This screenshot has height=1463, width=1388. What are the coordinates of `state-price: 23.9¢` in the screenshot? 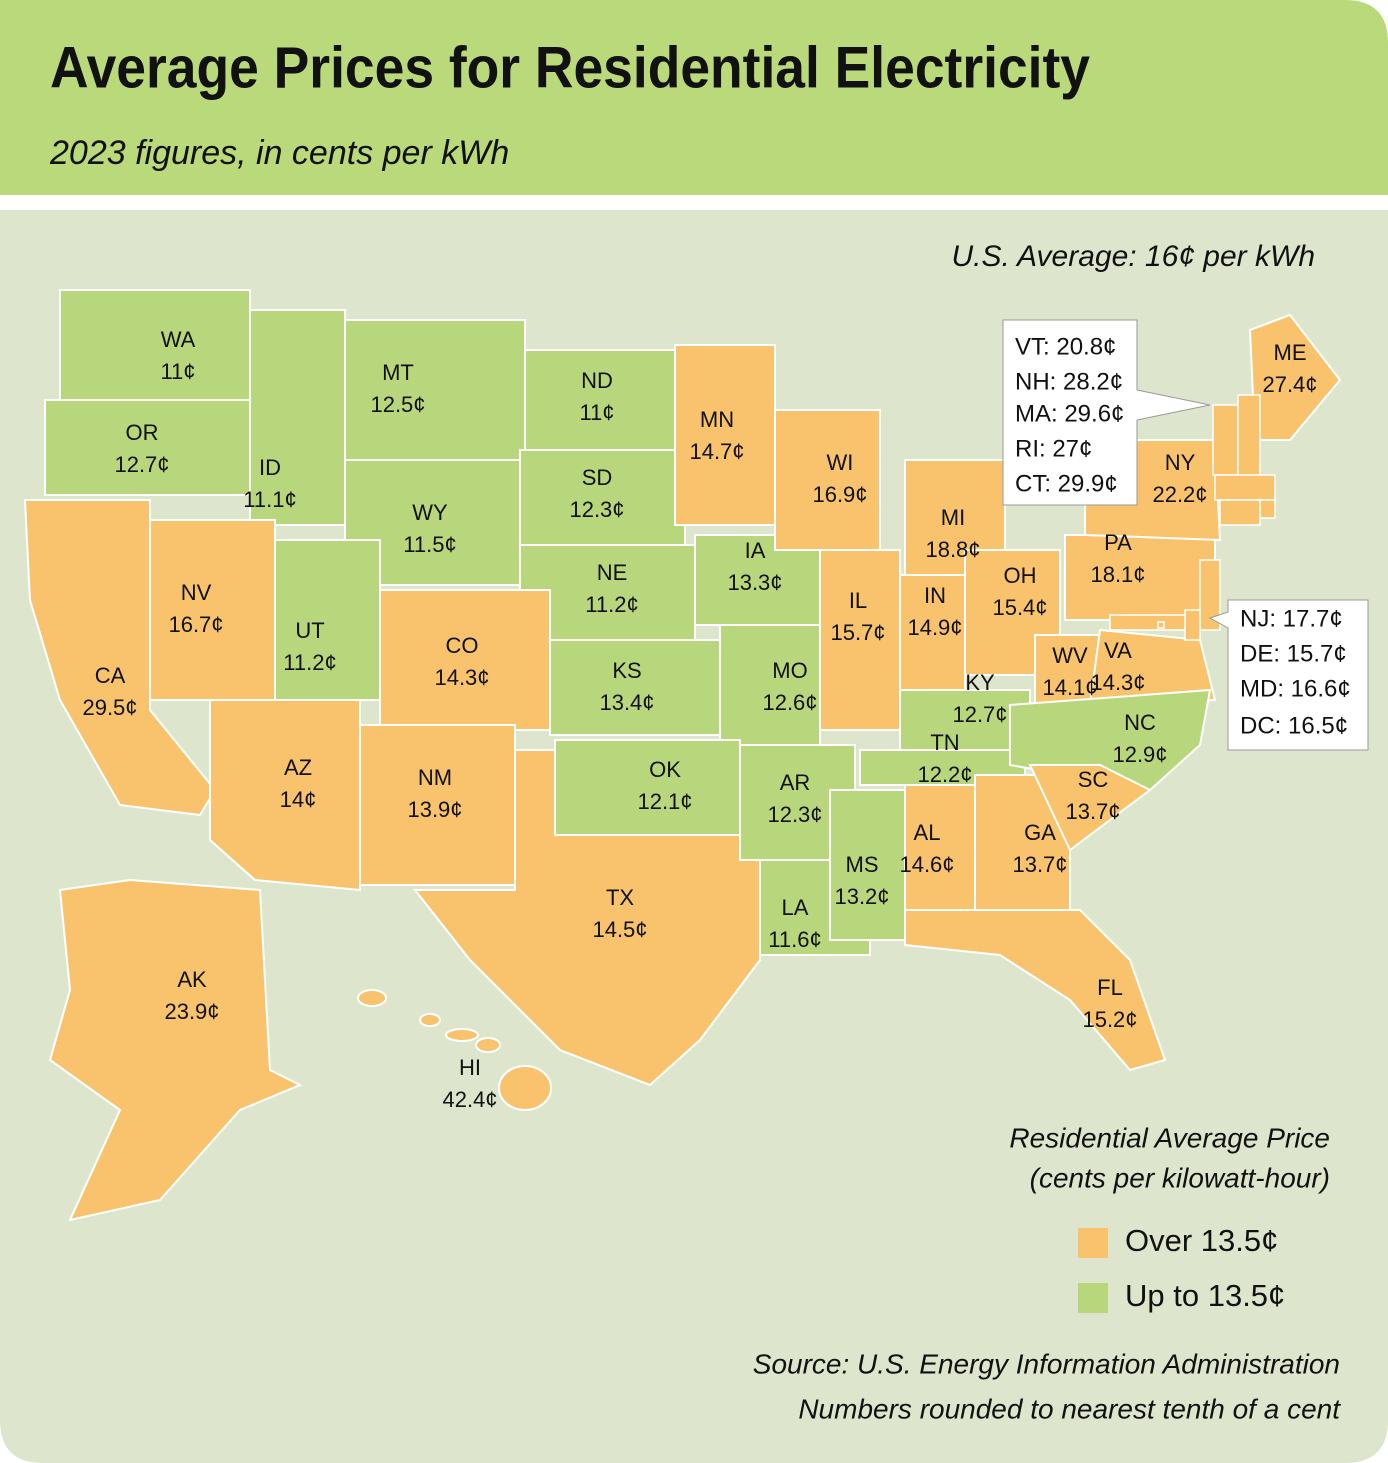 It's located at (191, 1011).